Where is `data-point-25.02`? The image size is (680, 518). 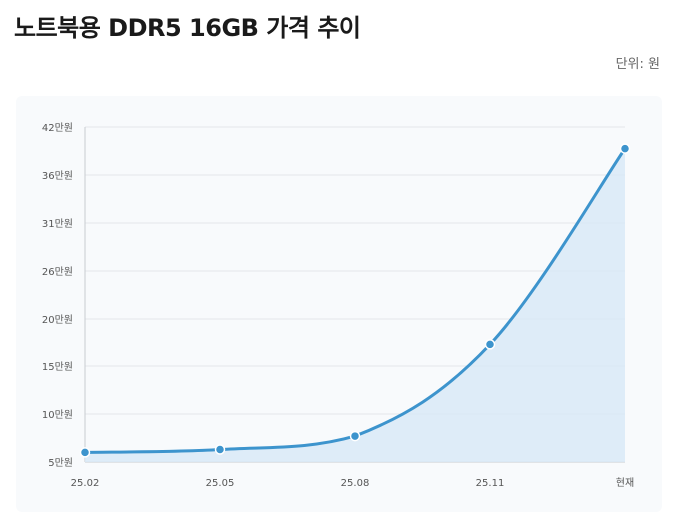 data-point-25.02 is located at coordinates (85, 452).